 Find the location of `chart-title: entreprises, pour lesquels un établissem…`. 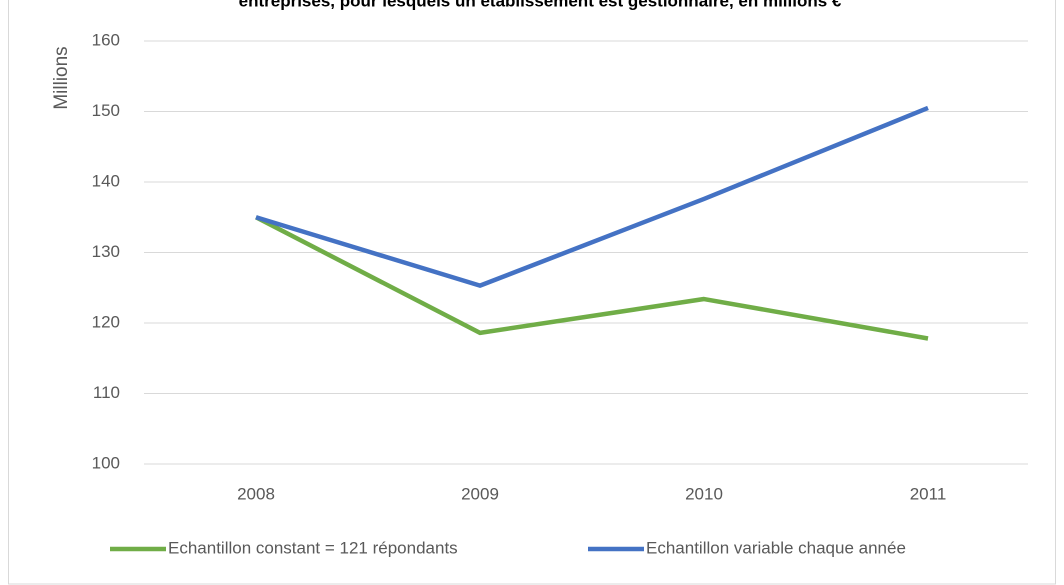

chart-title: entreprises, pour lesquels un établissem… is located at coordinates (540, 5).